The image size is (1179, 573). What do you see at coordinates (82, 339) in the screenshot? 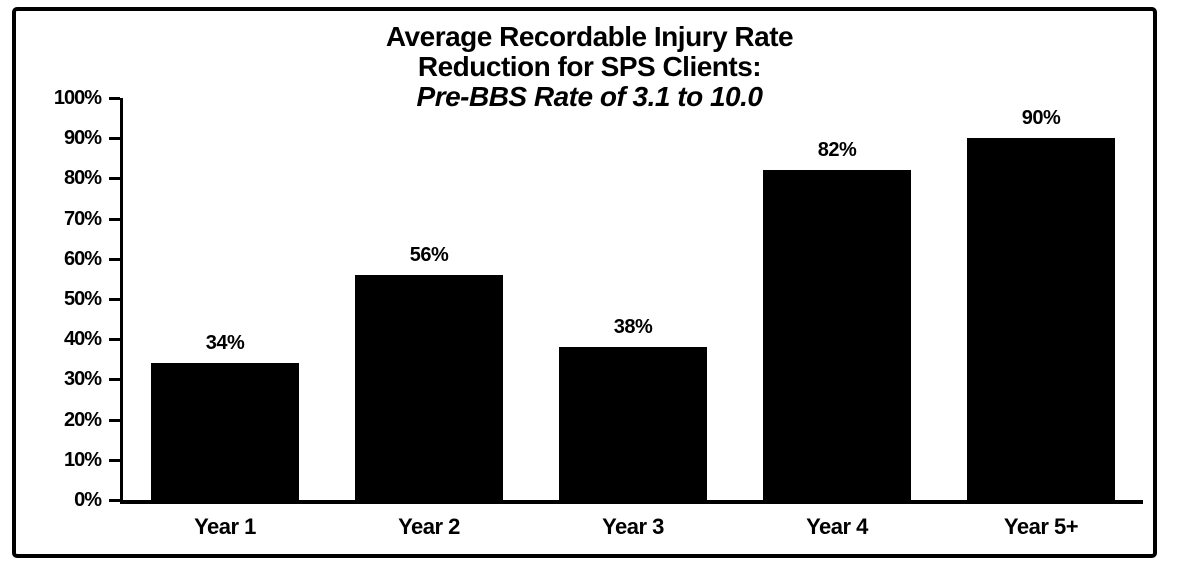
I see `y-axis-tick-label: 40%` at bounding box center [82, 339].